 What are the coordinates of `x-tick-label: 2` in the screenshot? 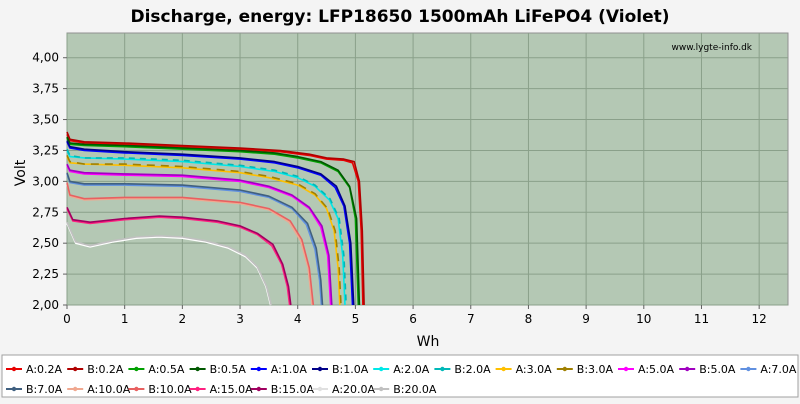 It's located at (183, 319).